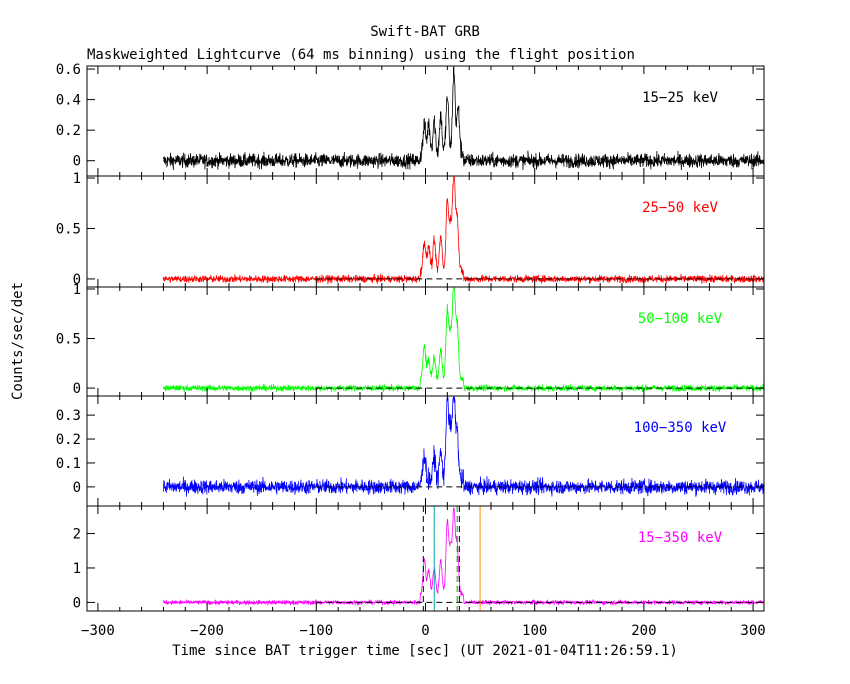 The width and height of the screenshot is (850, 684). What do you see at coordinates (207, 631) in the screenshot?
I see `x-tick-label-2: −200` at bounding box center [207, 631].